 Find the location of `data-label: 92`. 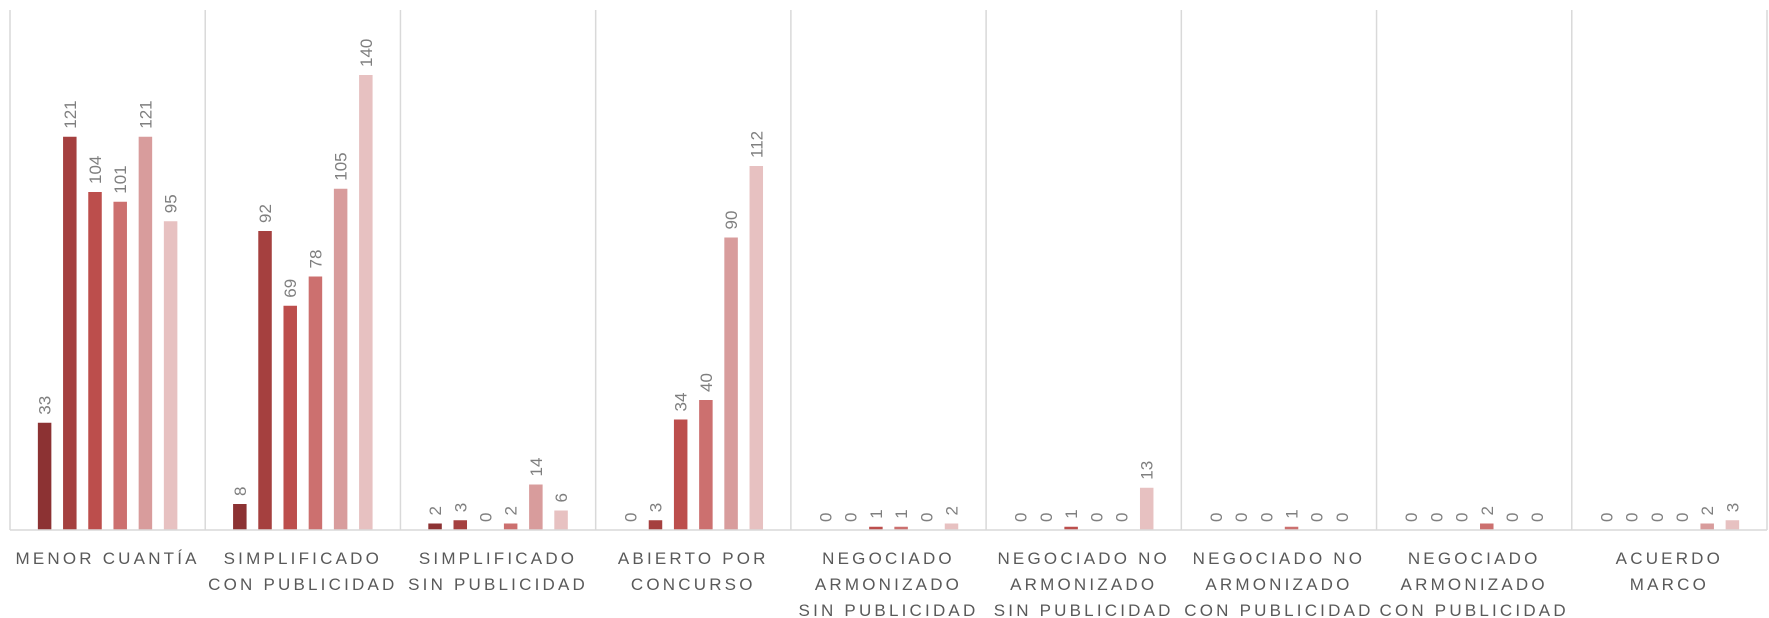

data-label: 92 is located at coordinates (265, 213).